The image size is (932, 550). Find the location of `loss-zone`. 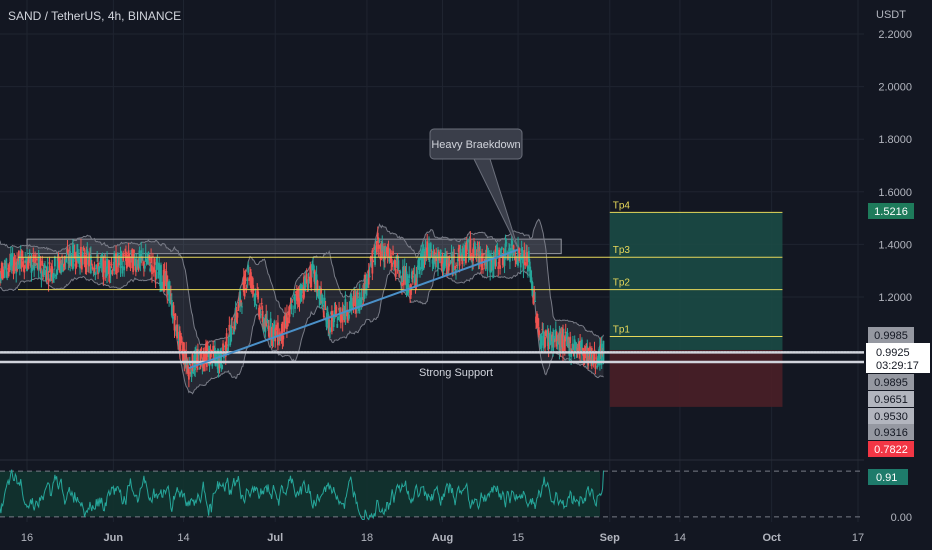

loss-zone is located at coordinates (696, 378).